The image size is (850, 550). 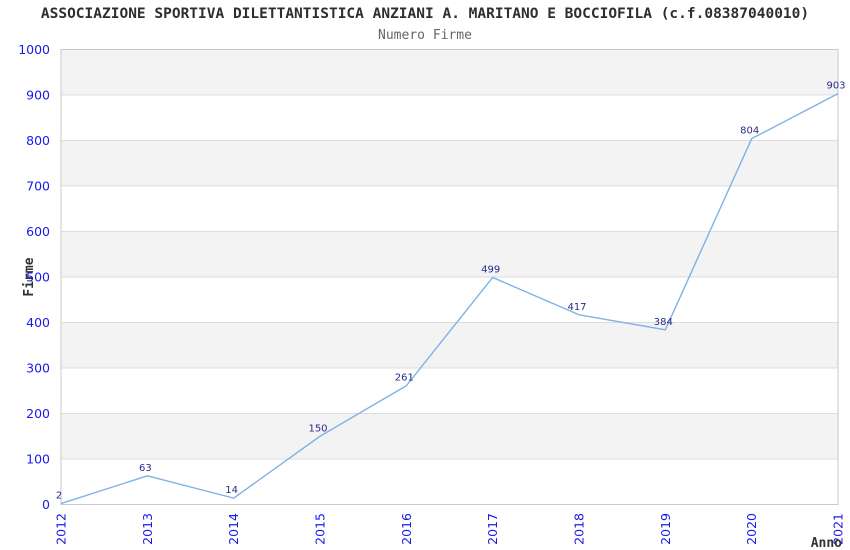 What do you see at coordinates (38, 95) in the screenshot?
I see `y-tick-label: 900` at bounding box center [38, 95].